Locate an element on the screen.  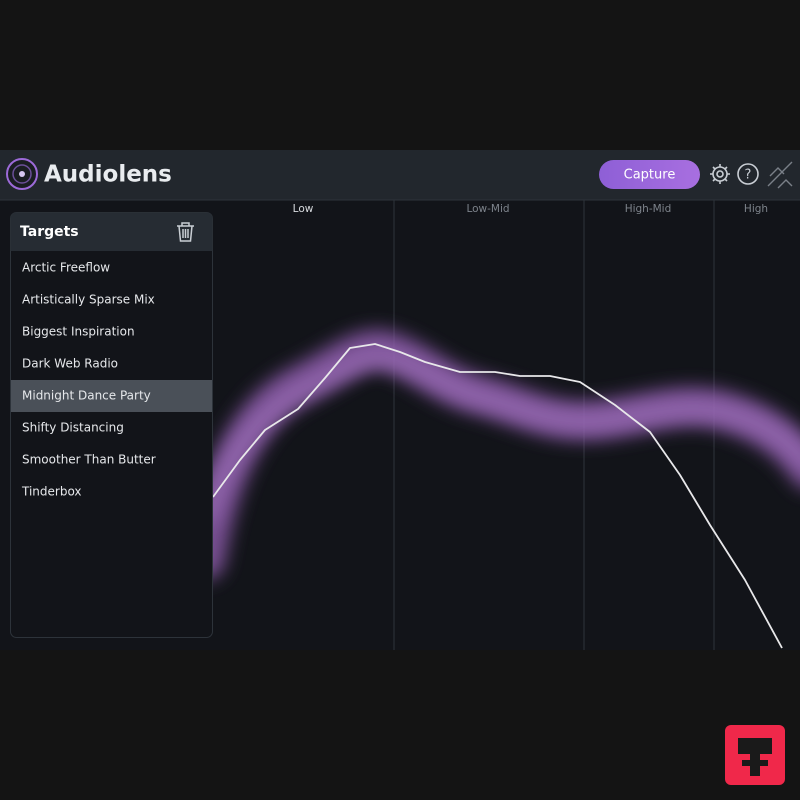
targets-header is located at coordinates (111, 231).